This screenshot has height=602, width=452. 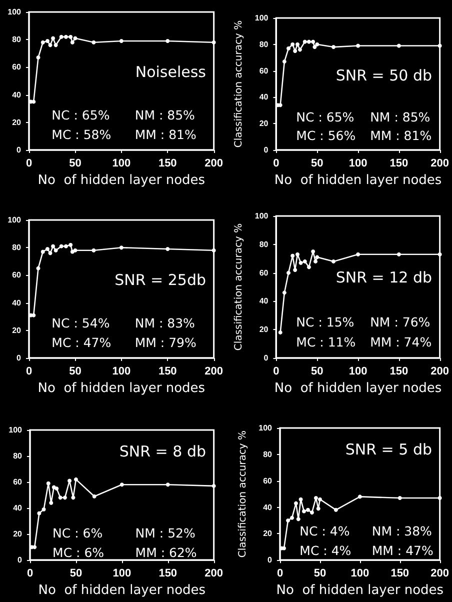 I want to click on annotation: NC : 15%, so click(x=325, y=322).